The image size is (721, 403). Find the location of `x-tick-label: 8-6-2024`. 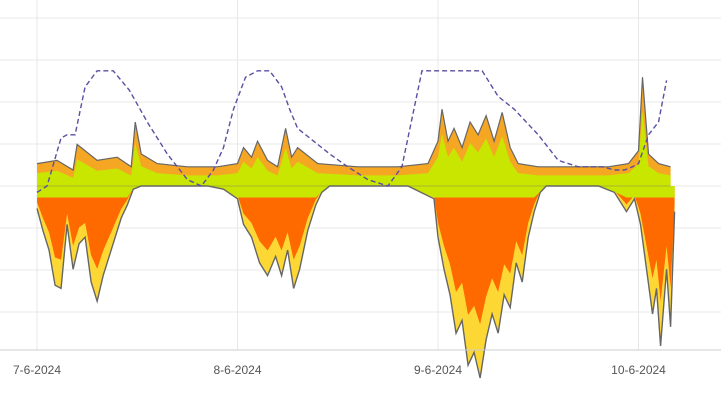

x-tick-label: 8-6-2024 is located at coordinates (237, 370).